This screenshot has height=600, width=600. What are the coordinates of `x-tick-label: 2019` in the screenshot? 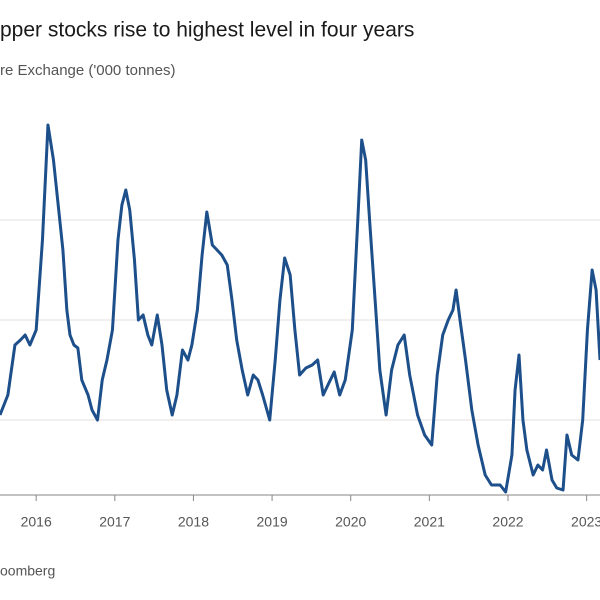 It's located at (272, 522).